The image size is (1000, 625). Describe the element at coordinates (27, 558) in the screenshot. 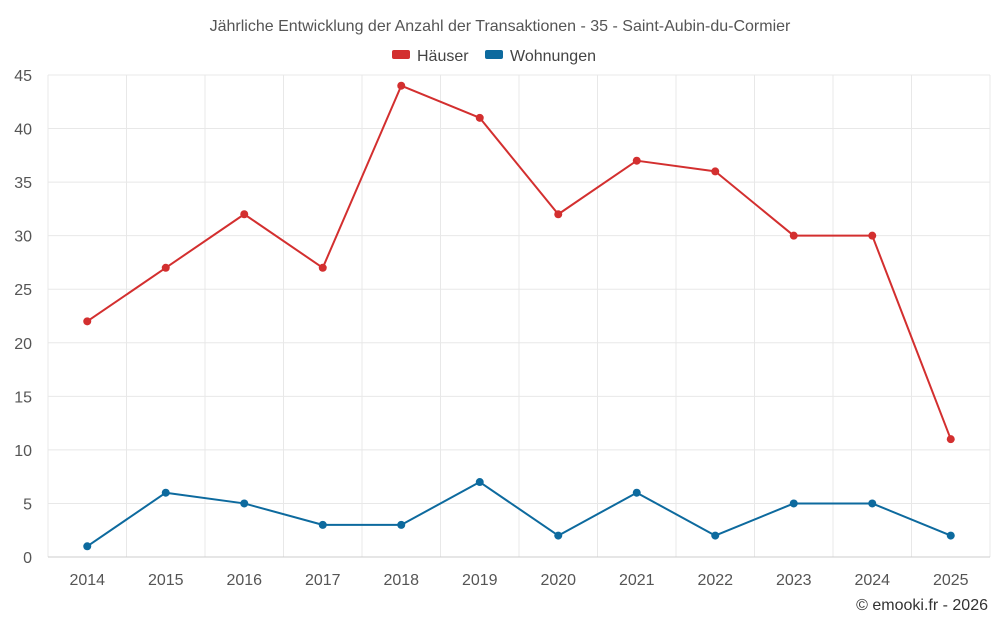

I see `y-tick-label: 0` at that location.